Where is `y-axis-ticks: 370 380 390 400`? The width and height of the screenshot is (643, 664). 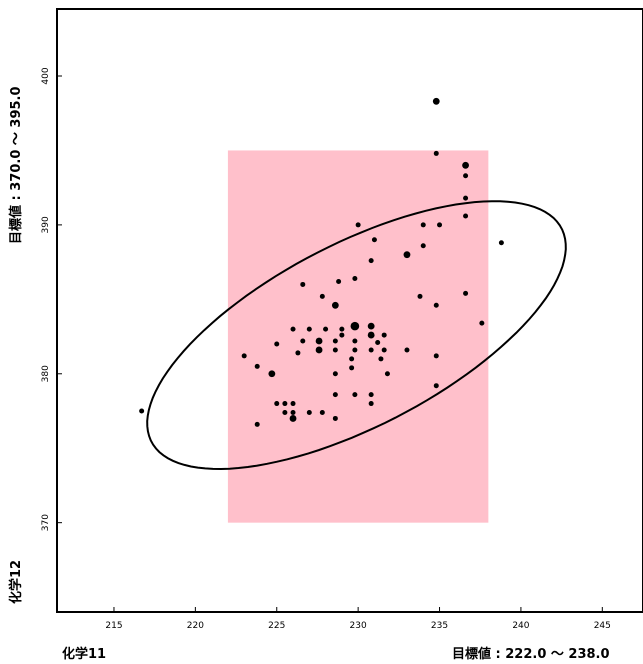
y-axis-ticks: 370 380 390 400 is located at coordinates (51, 299).